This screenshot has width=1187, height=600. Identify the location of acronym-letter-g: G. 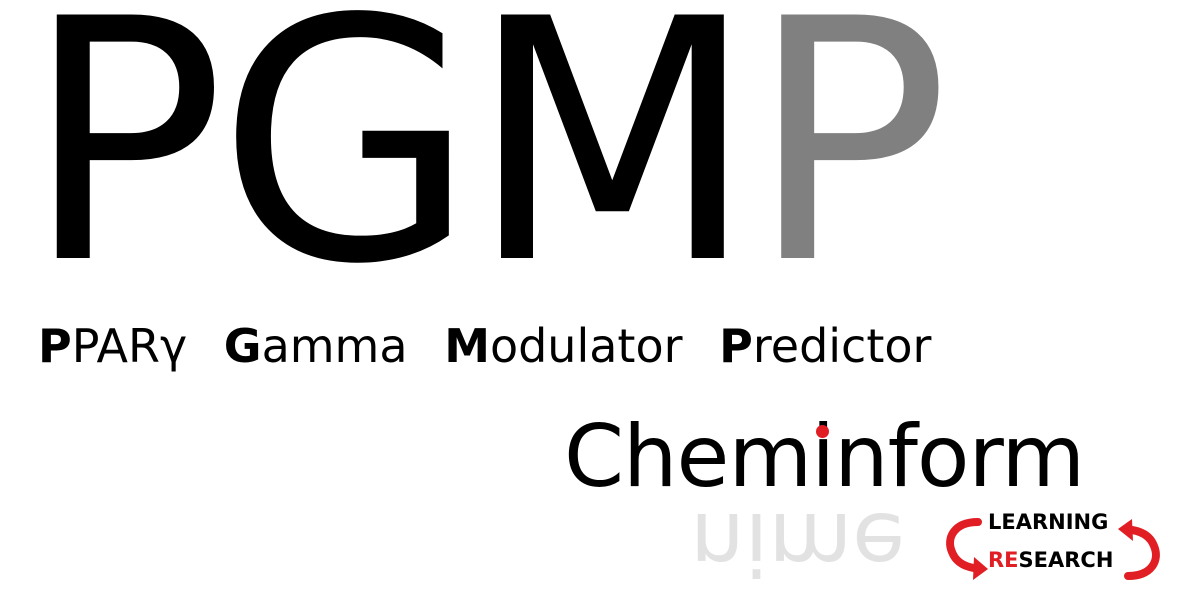
(346, 168).